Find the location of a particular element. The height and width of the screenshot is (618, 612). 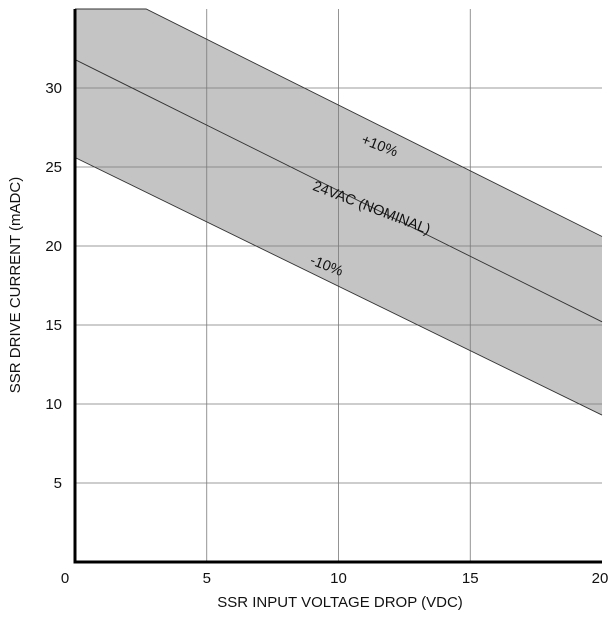

x-tick-label: 20 is located at coordinates (600, 578).